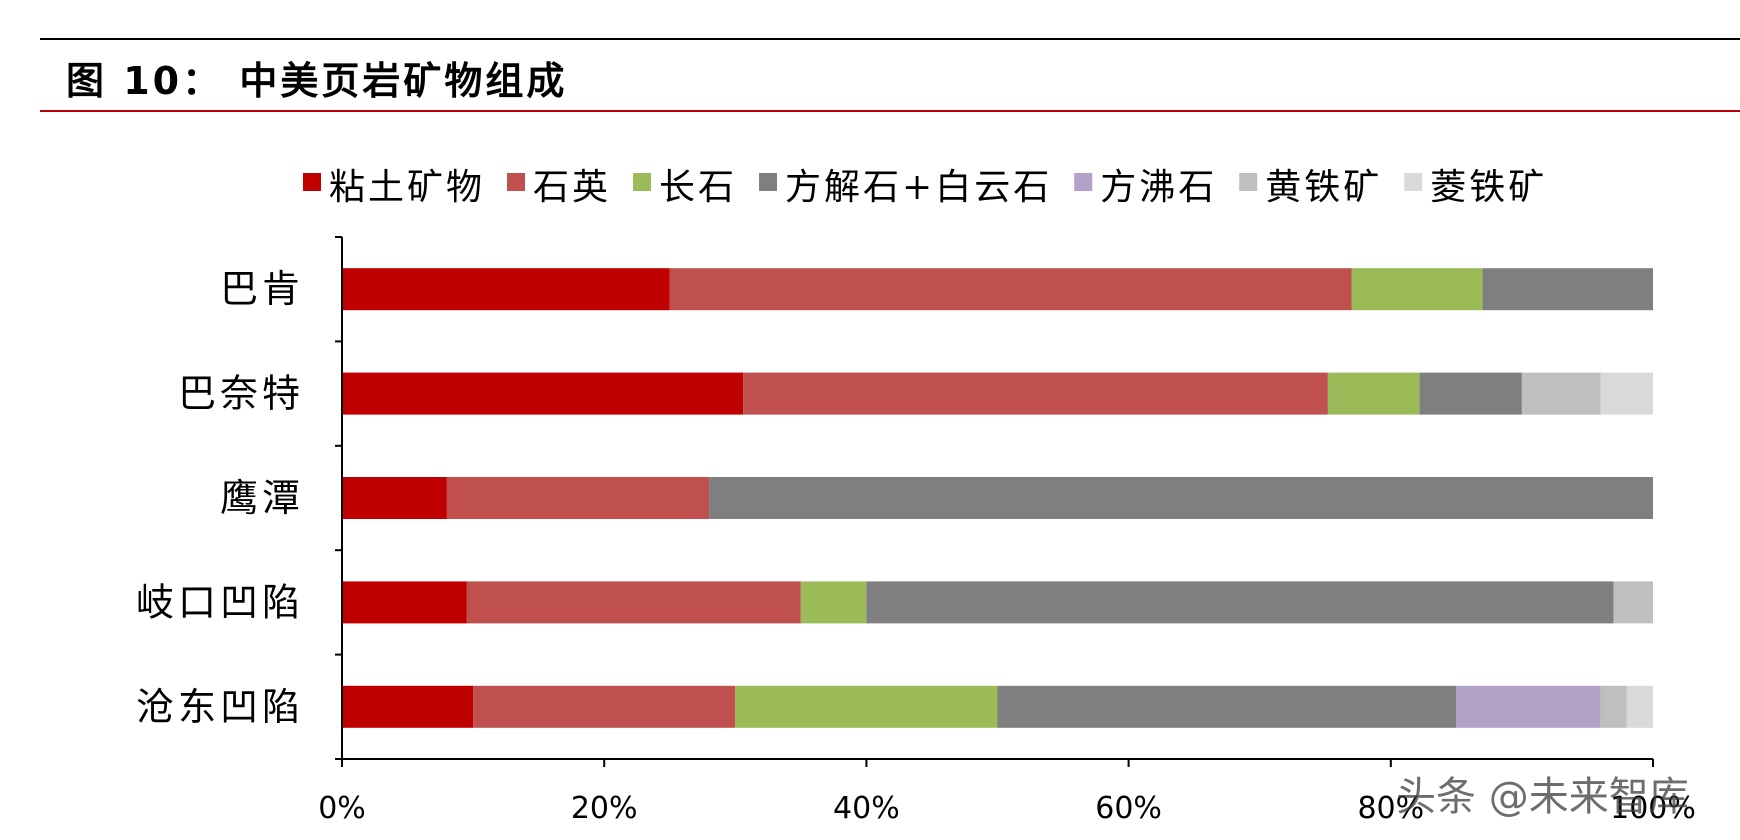 This screenshot has width=1740, height=840. Describe the element at coordinates (1542, 797) in the screenshot. I see `watermark: 头条 @未来智库` at that location.